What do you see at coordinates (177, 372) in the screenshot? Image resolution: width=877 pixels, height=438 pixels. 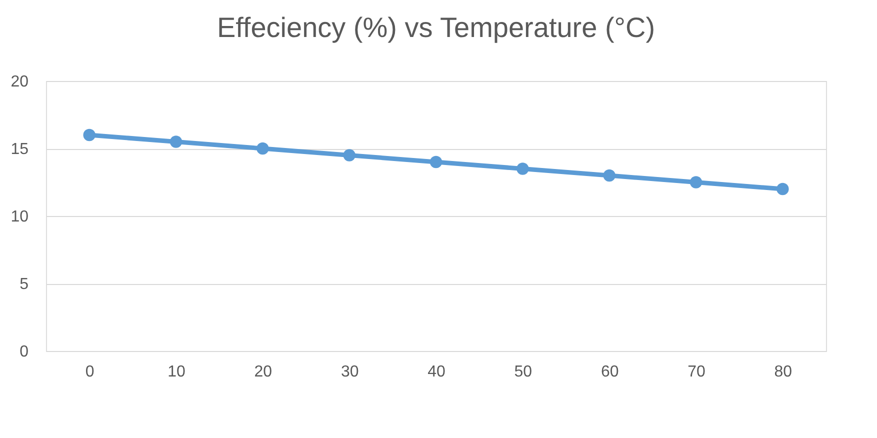 I see `x-tick-label: 10` at bounding box center [177, 372].